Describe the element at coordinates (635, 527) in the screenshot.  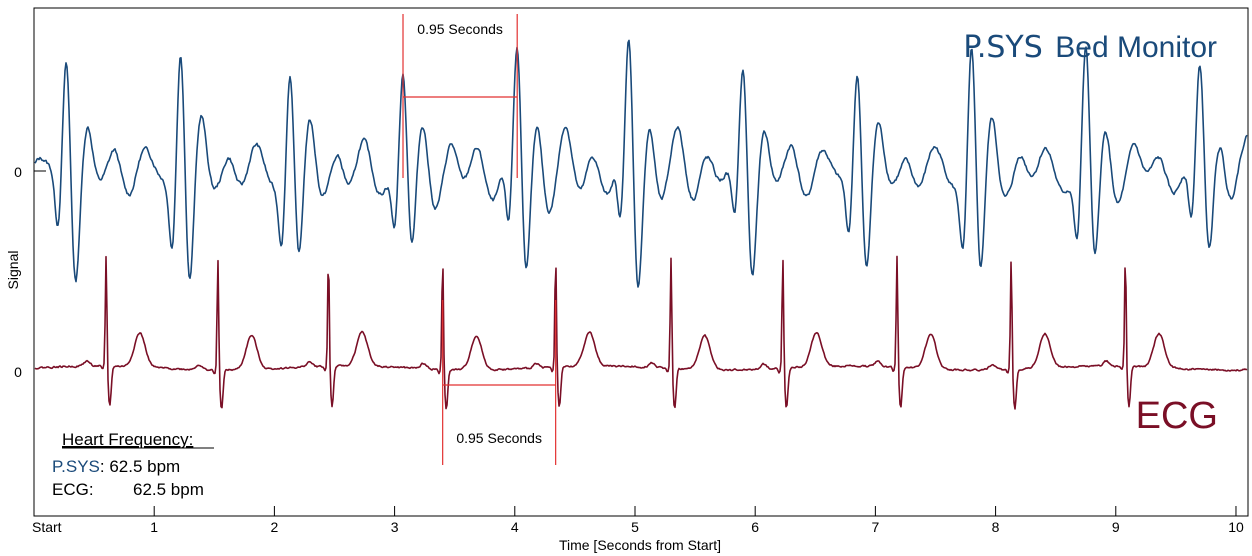
I see `x-tick-label: 5` at that location.